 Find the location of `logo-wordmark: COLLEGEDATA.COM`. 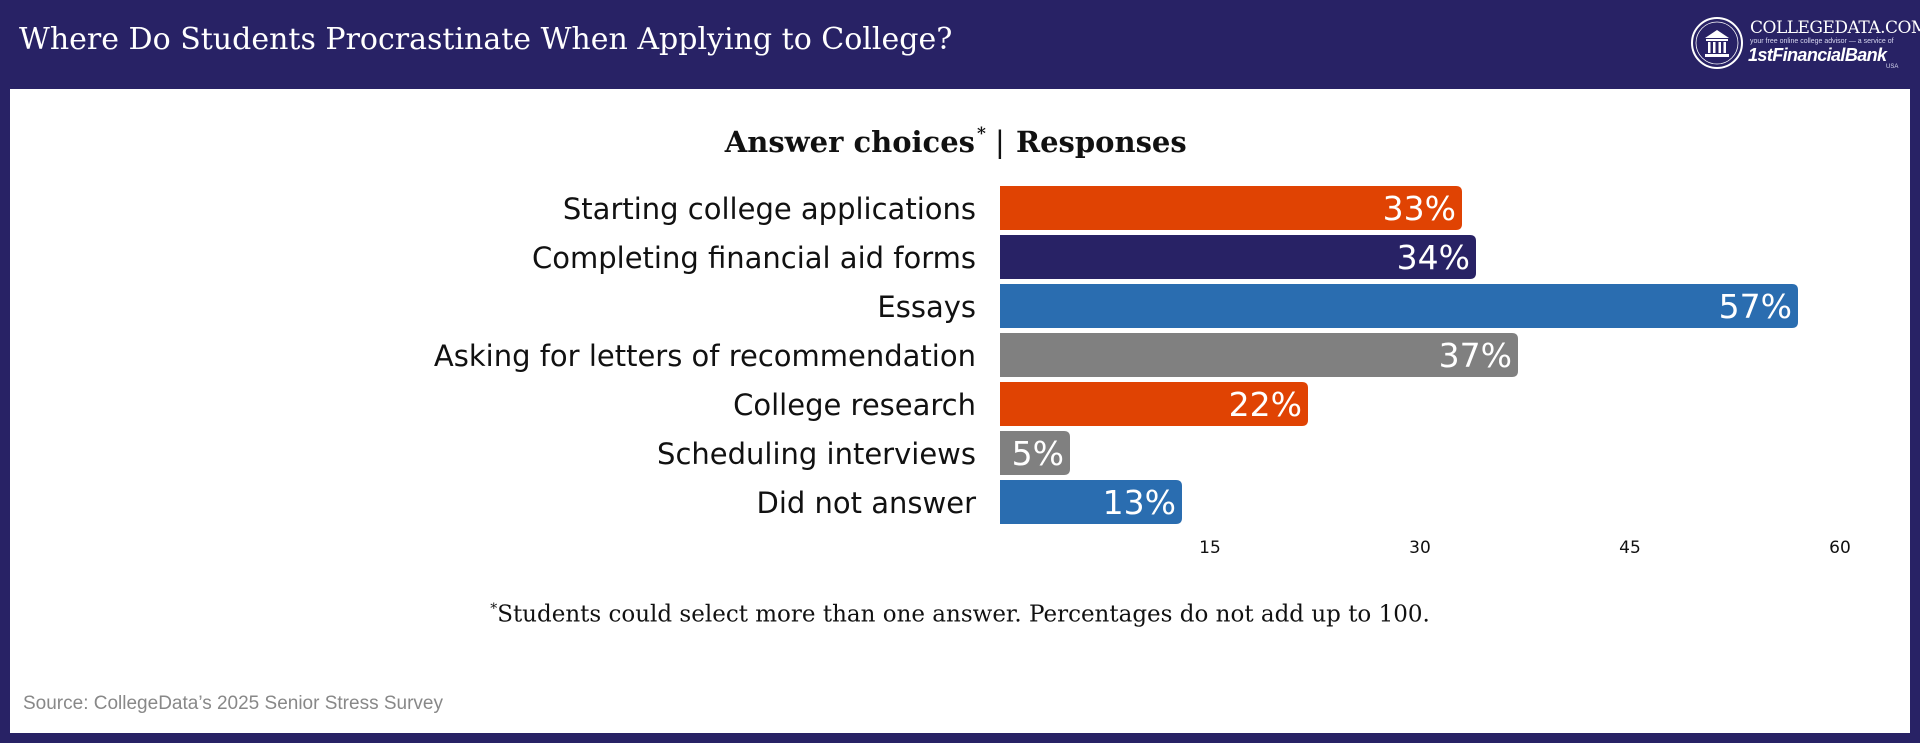

logo-wordmark: COLLEGEDATA.COM is located at coordinates (1835, 28).